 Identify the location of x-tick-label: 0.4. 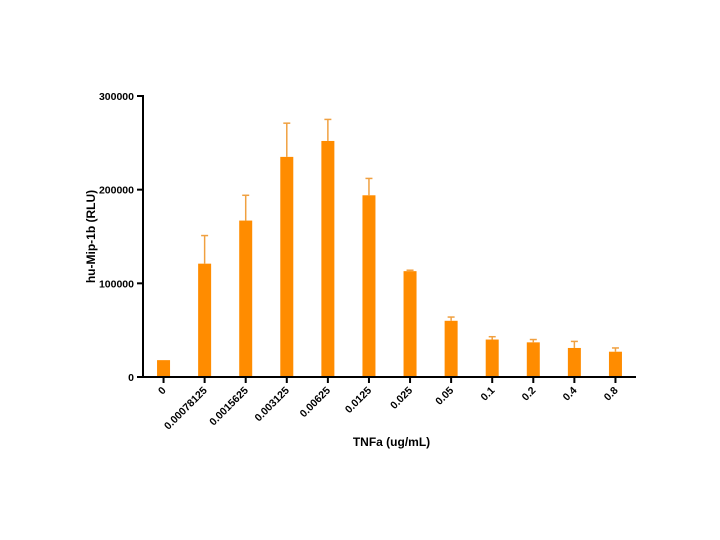
(570, 394).